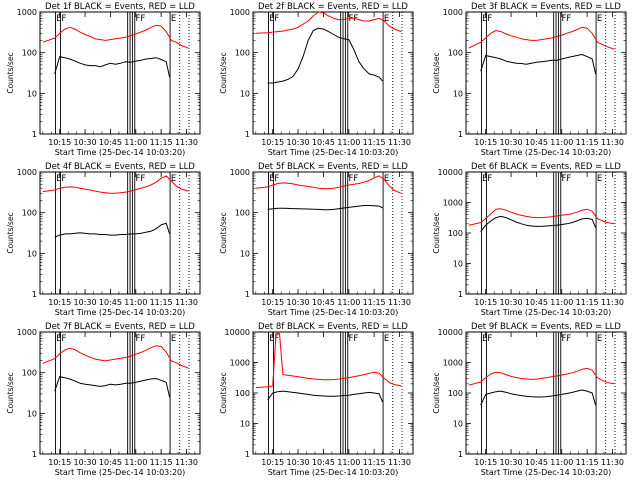 Image resolution: width=640 pixels, height=484 pixels. Describe the element at coordinates (32, 413) in the screenshot. I see `y-tick-label: 10` at that location.